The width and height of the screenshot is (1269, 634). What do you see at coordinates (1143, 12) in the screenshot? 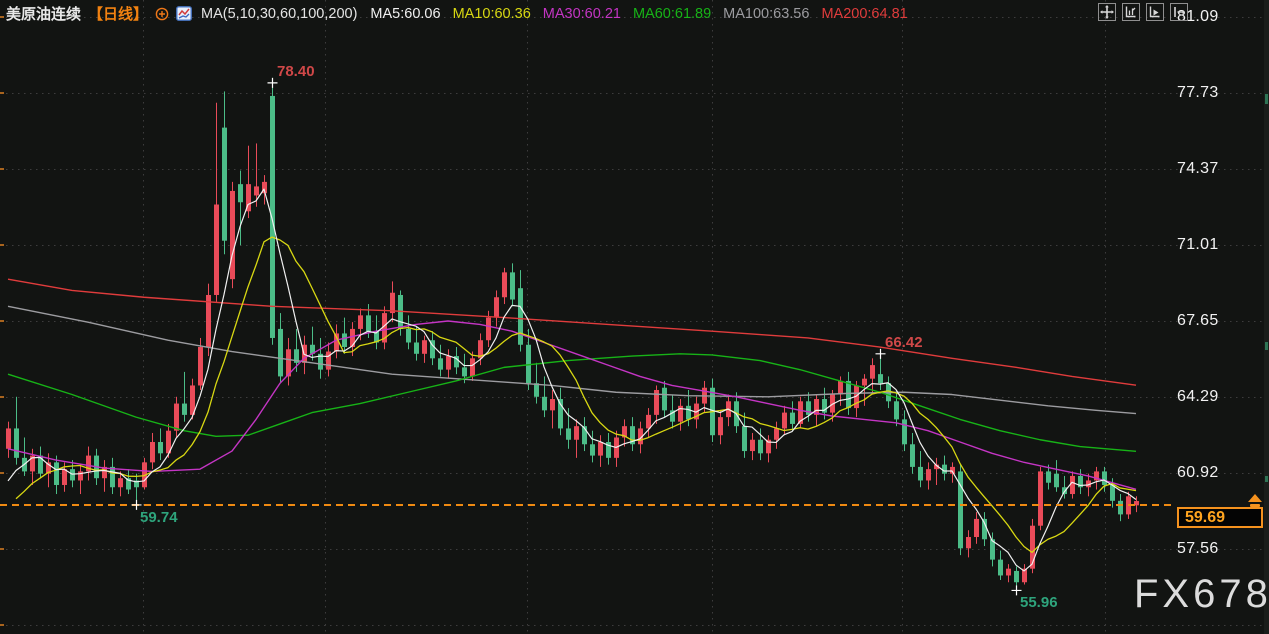
I see `chart-toolbar` at bounding box center [1143, 12].